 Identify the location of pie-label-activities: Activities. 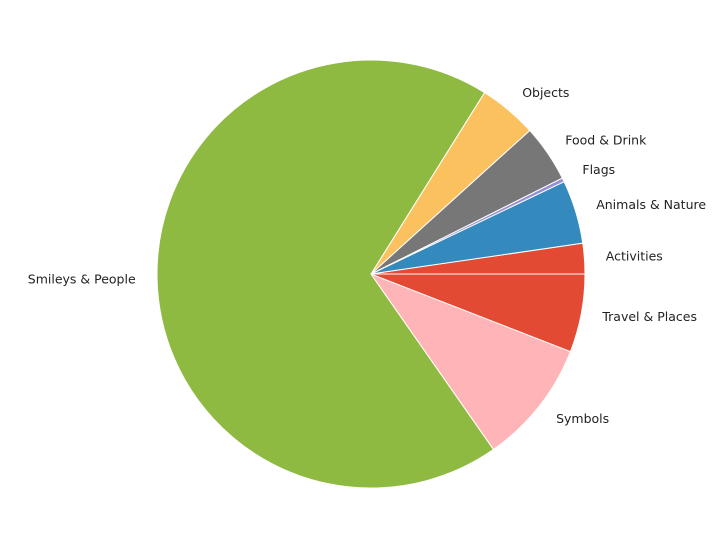
(634, 256).